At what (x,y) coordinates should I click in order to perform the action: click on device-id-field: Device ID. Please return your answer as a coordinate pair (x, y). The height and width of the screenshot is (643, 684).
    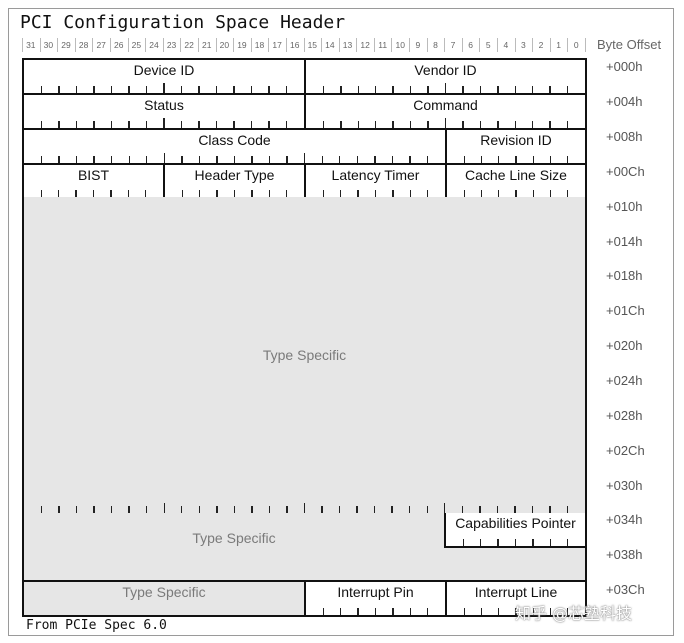
    Looking at the image, I should click on (164, 76).